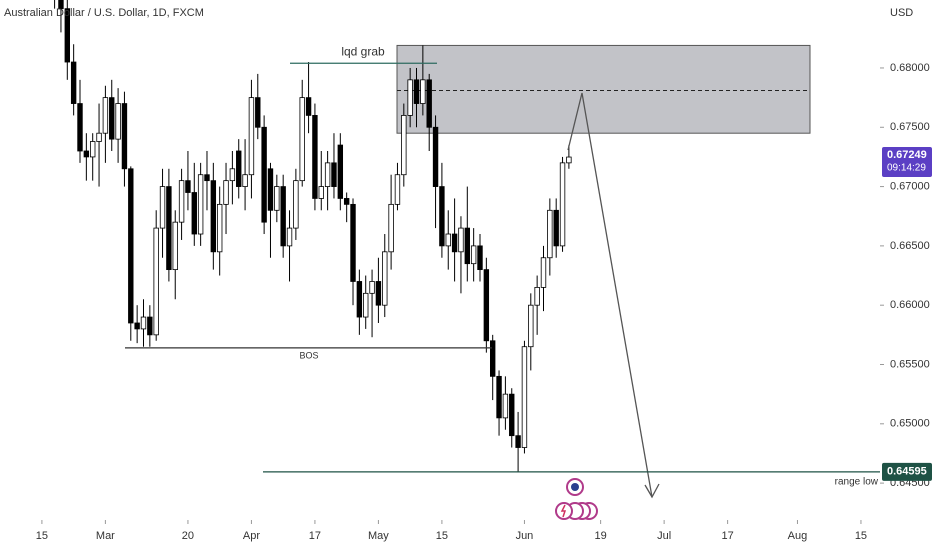 The image size is (932, 550). I want to click on price-badge, so click(907, 471).